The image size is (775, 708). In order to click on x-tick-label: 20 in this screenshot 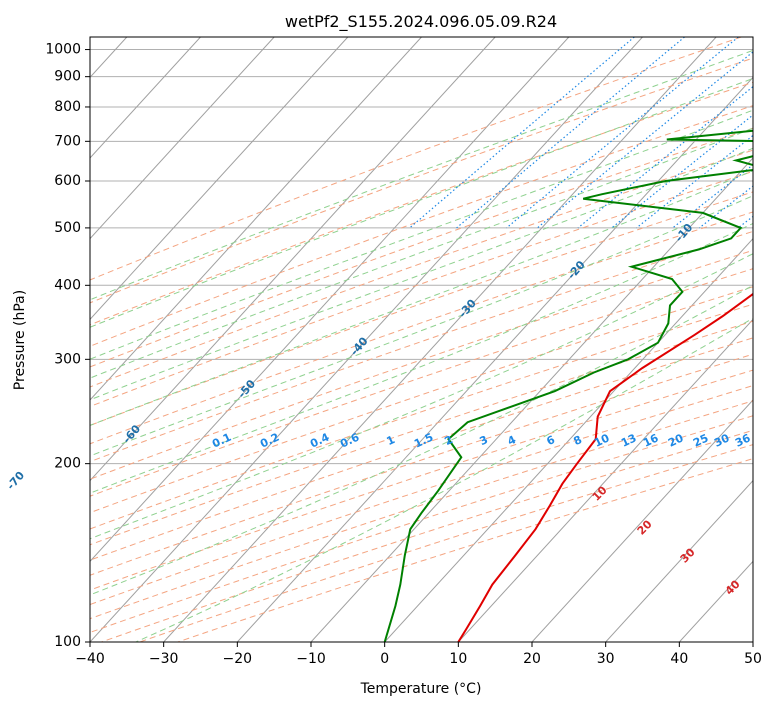, I will do `click(532, 659)`.